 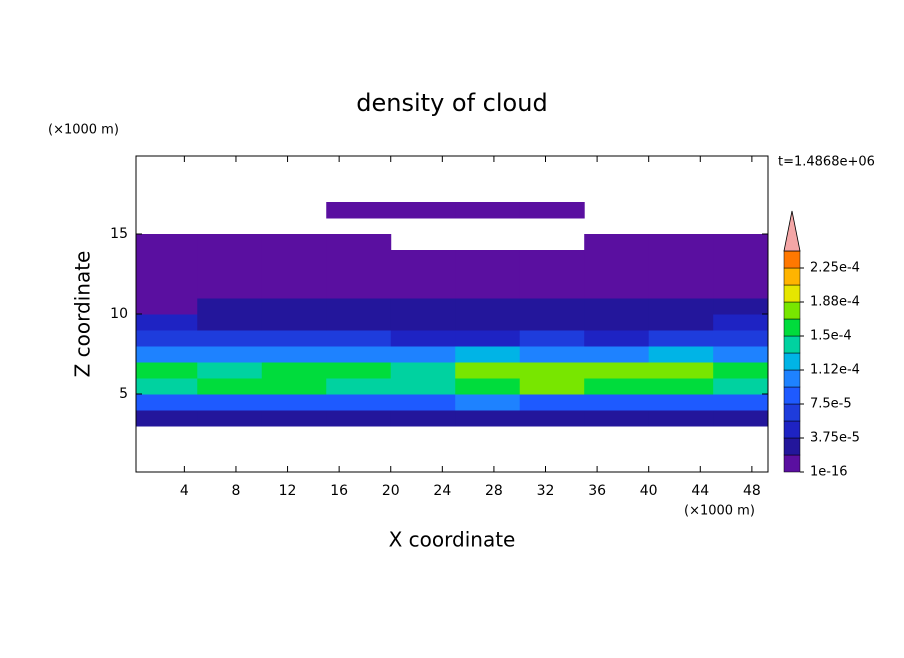 I want to click on chart-title: density of cloud, so click(x=451, y=103).